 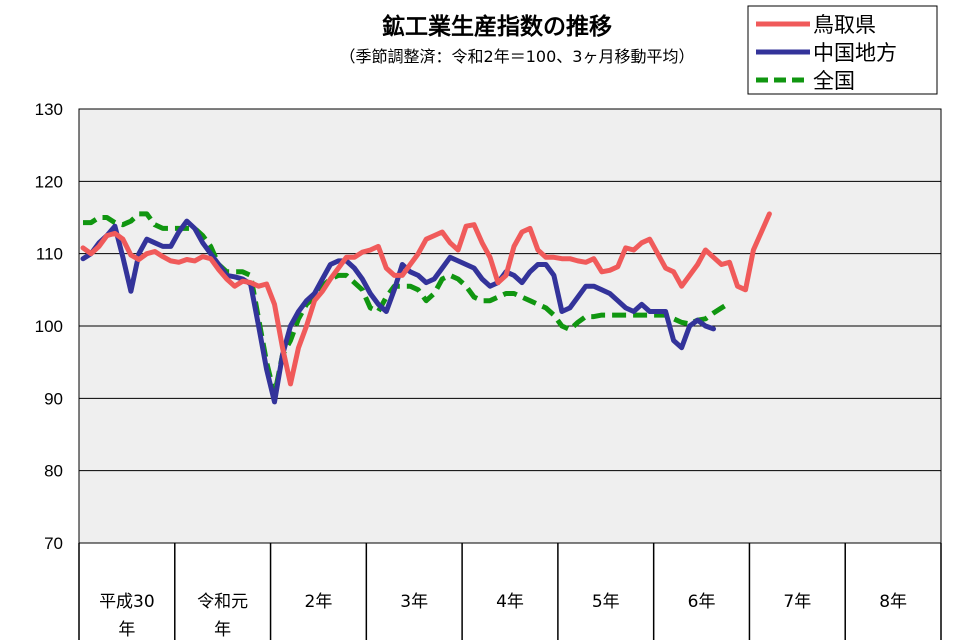 What do you see at coordinates (702, 602) in the screenshot?
I see `x-category-label: 6年` at bounding box center [702, 602].